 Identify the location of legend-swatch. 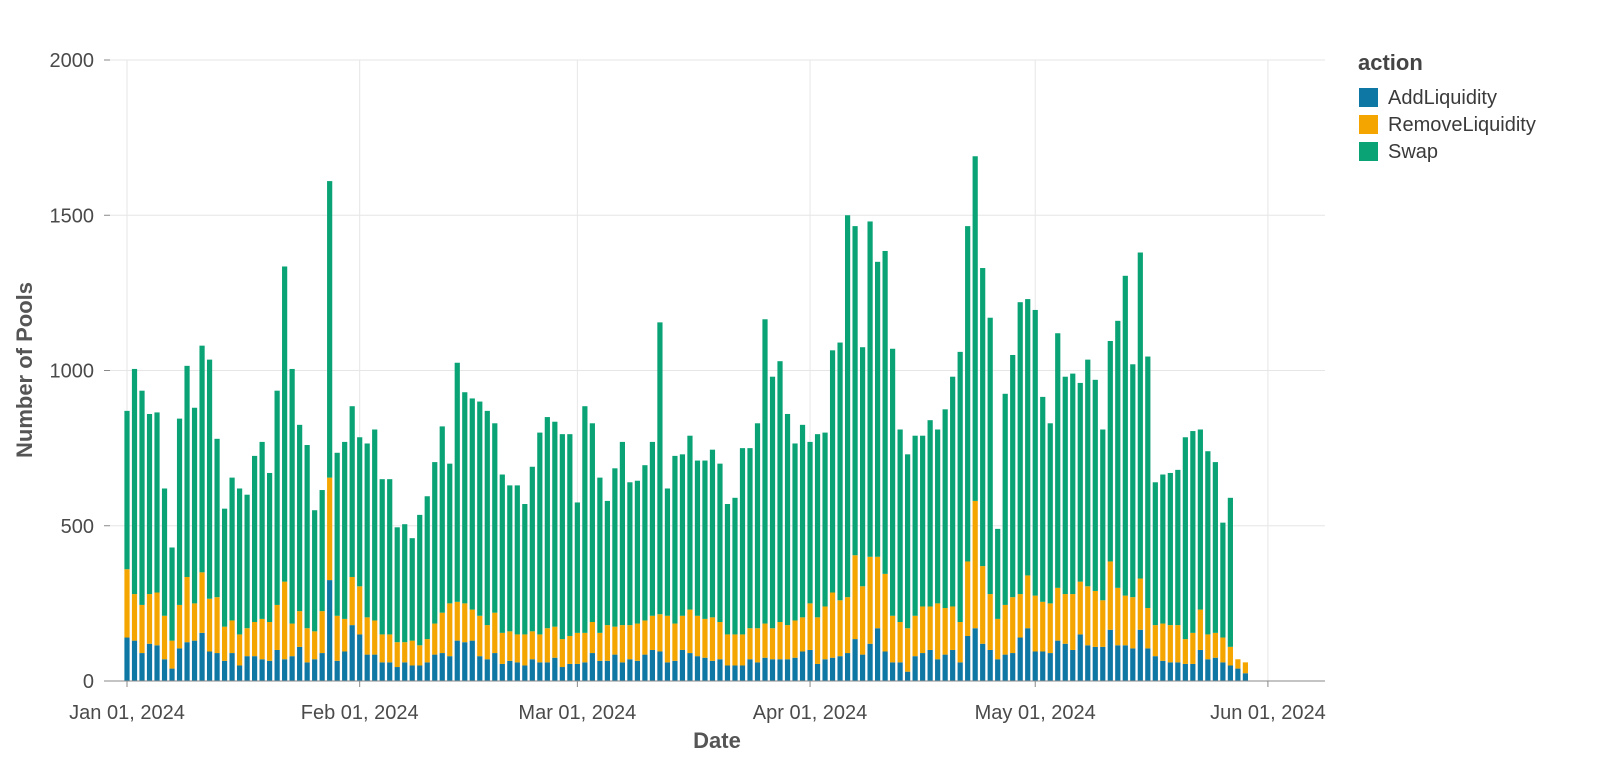
(1368, 151).